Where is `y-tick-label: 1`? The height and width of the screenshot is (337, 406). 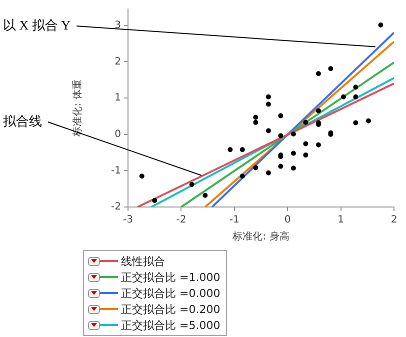 y-tick-label: 1 is located at coordinates (117, 98).